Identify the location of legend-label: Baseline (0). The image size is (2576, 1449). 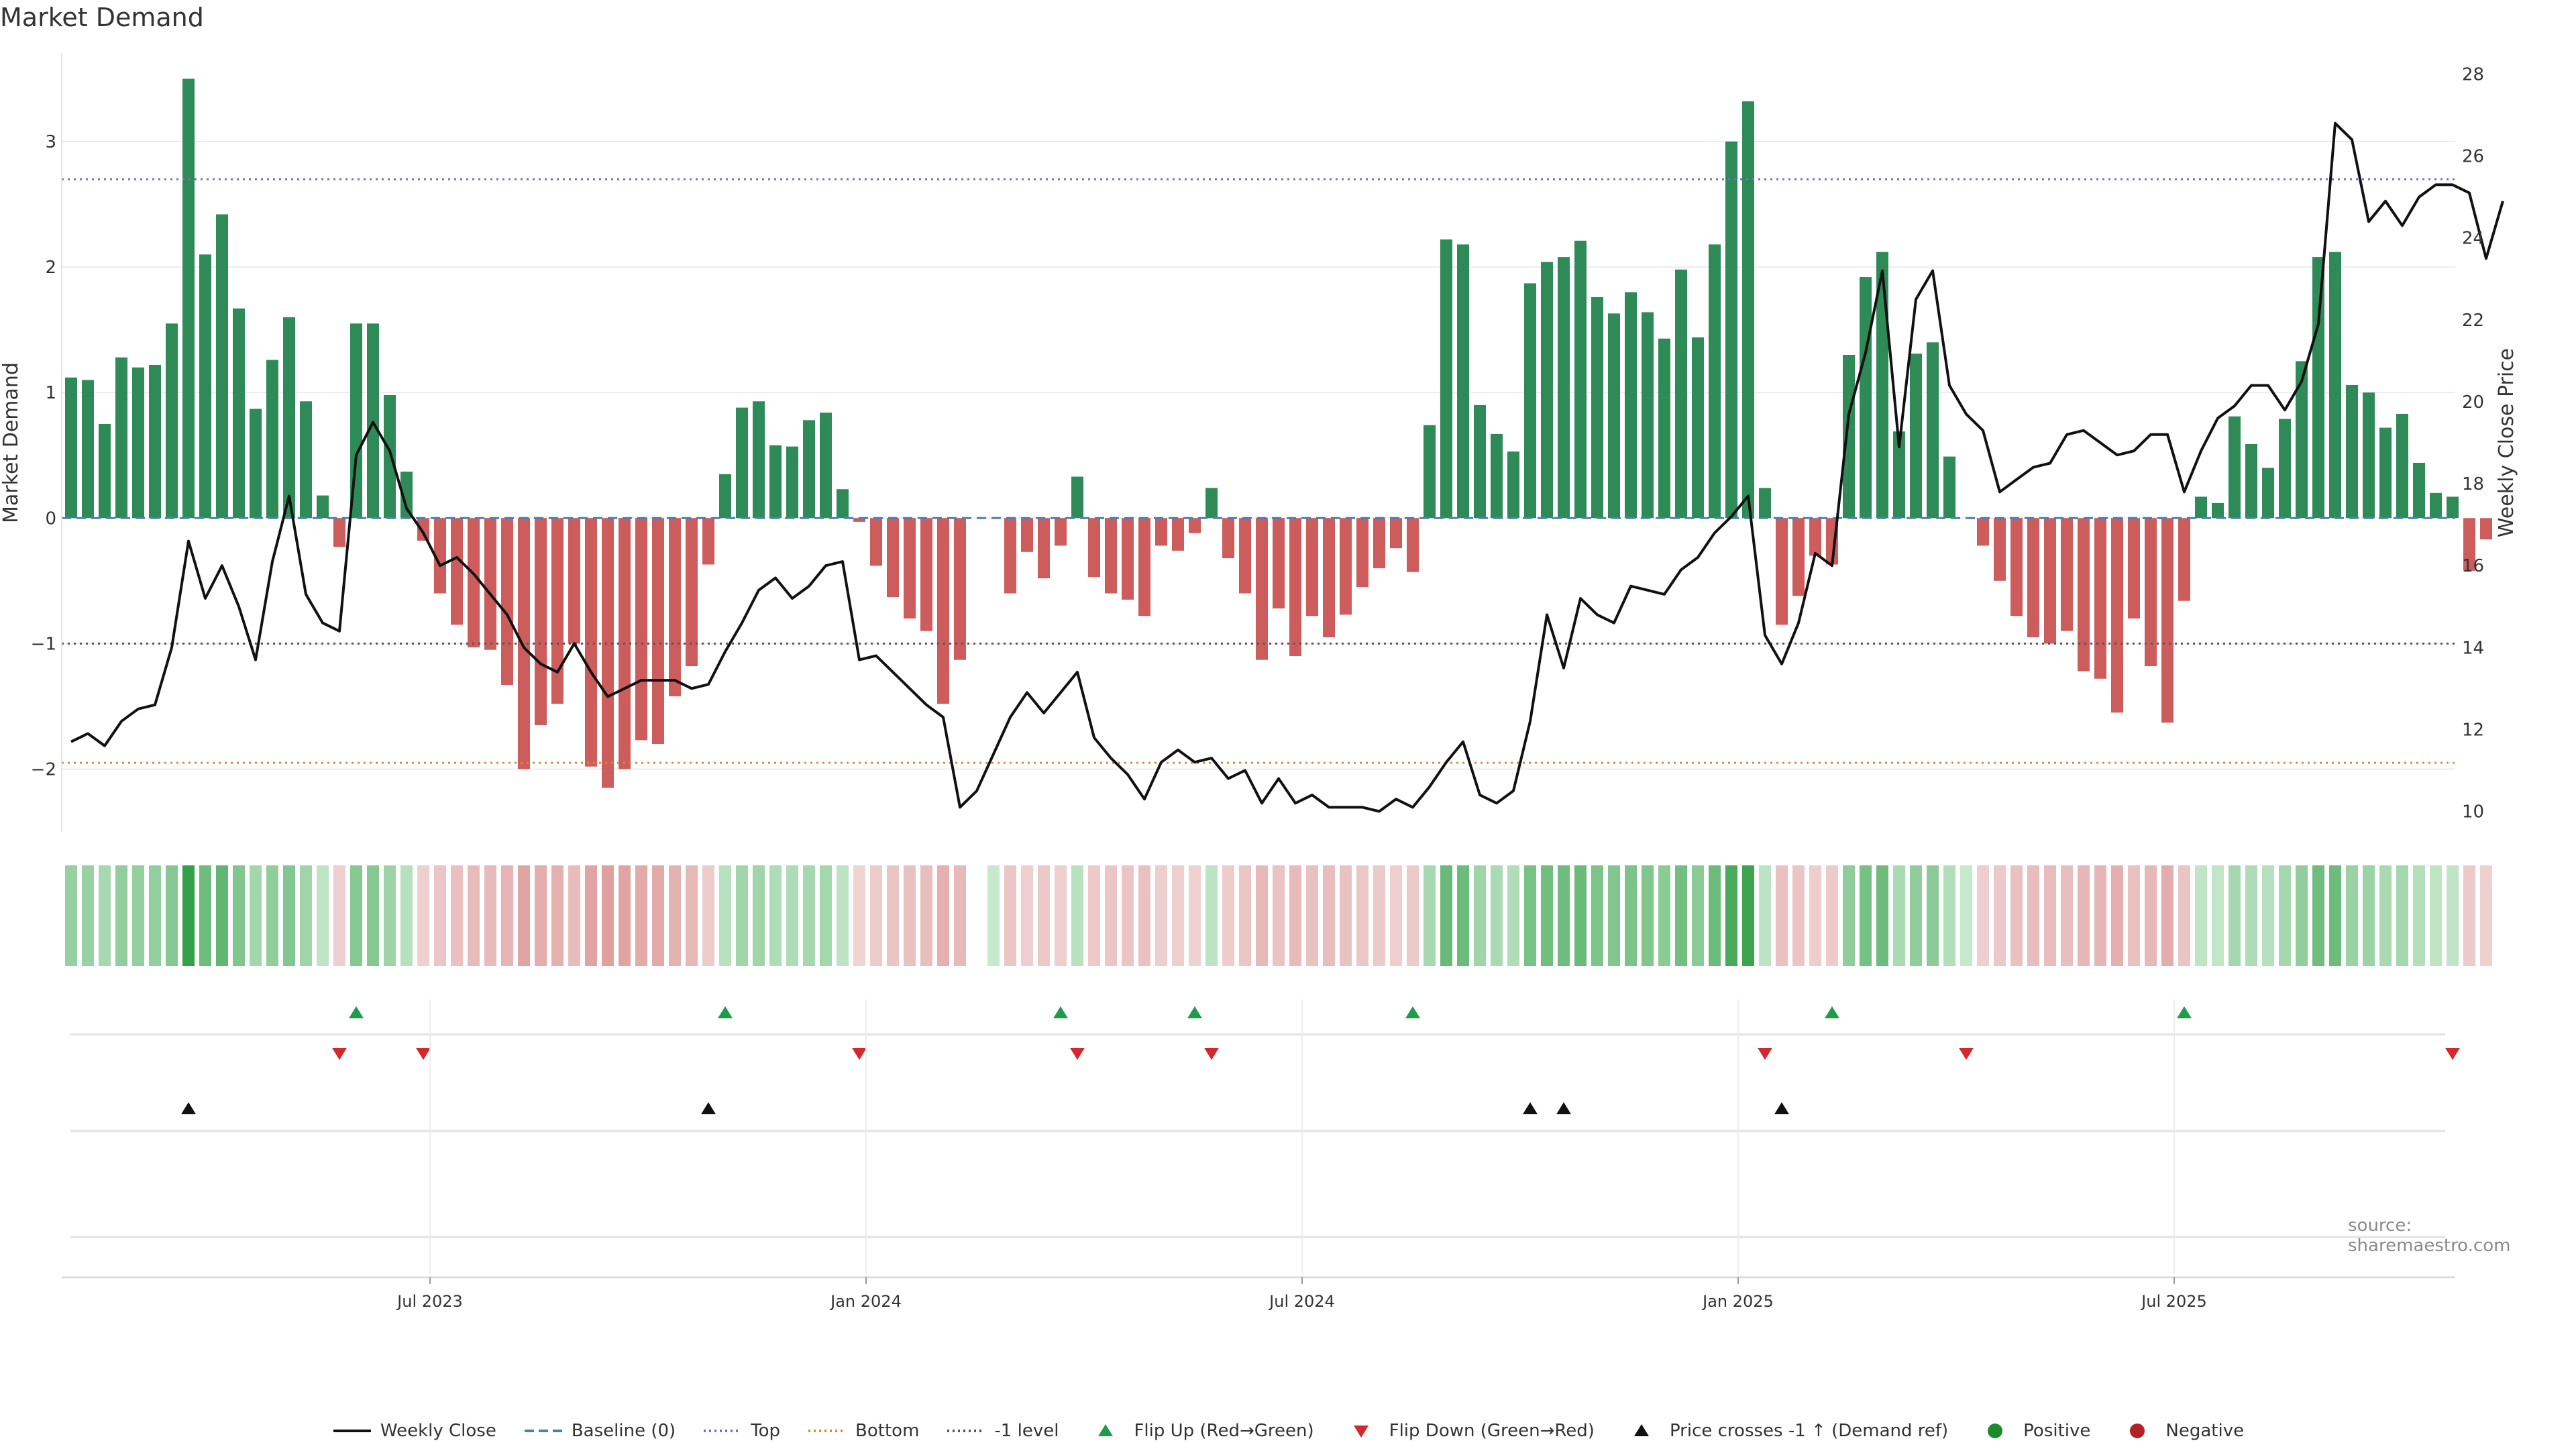
(623, 1431).